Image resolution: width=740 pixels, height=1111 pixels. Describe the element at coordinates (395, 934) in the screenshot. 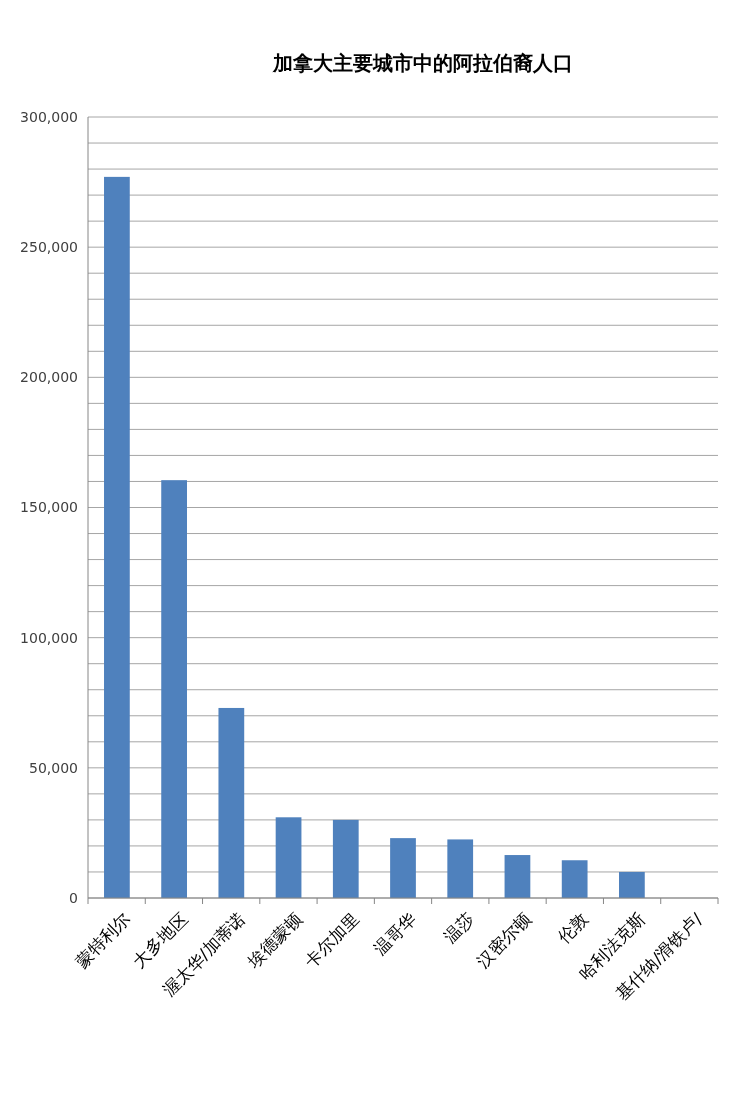

I see `x-tick-label: 温哥华` at that location.